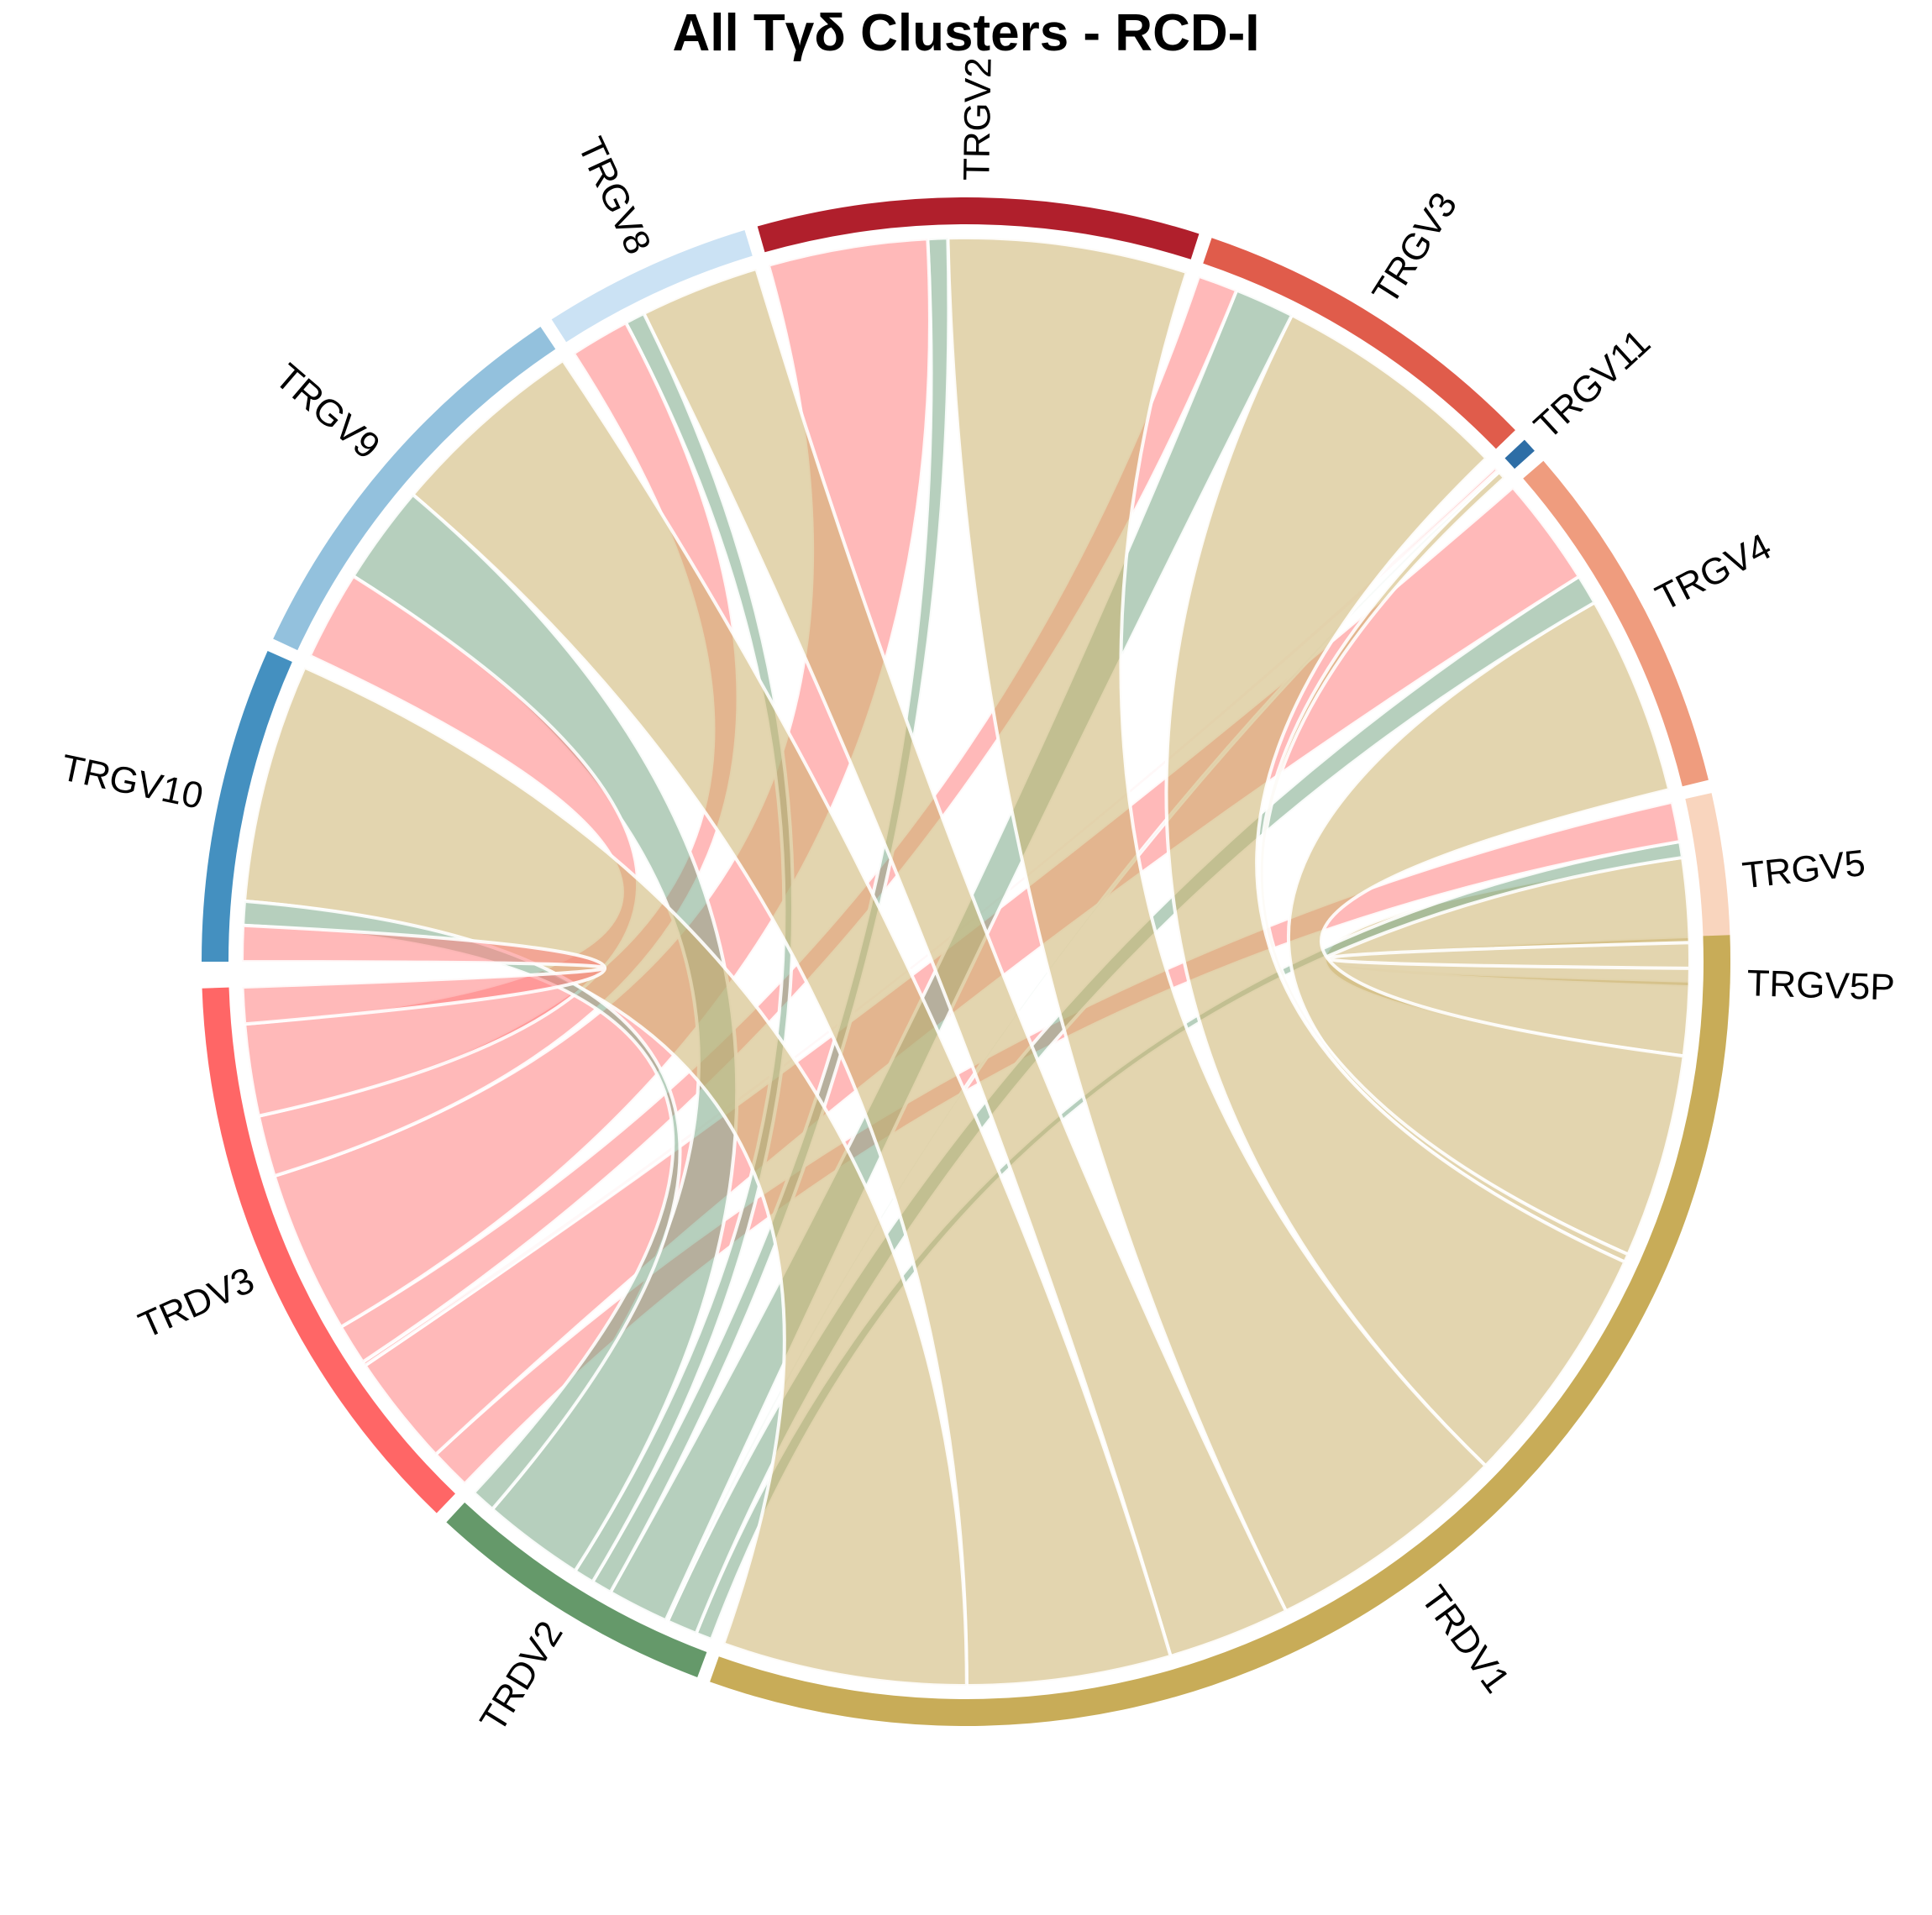 The height and width of the screenshot is (1915, 1932). What do you see at coordinates (1713, 572) in the screenshot?
I see `sector-label-trgv4: TRGV4` at bounding box center [1713, 572].